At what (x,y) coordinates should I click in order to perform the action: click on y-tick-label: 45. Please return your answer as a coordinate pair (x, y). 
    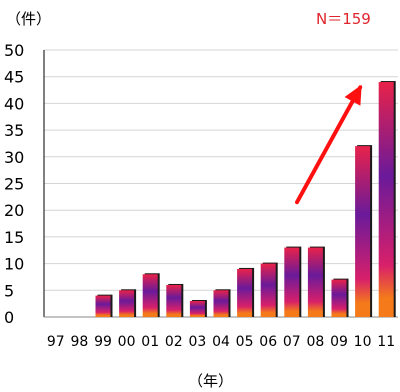
    Looking at the image, I should click on (14, 77).